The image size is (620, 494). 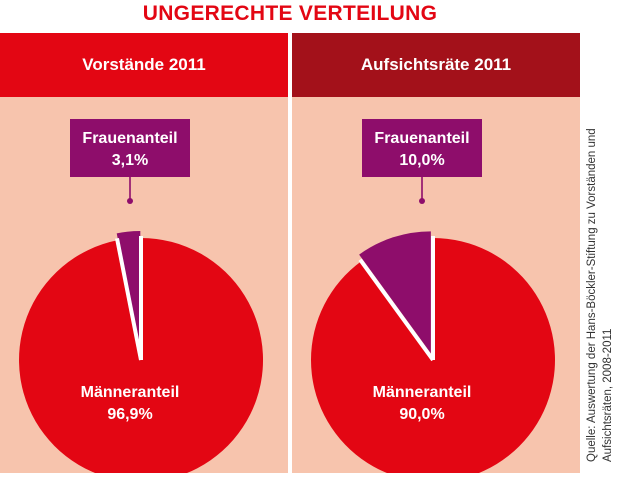 What do you see at coordinates (290, 13) in the screenshot?
I see `chart-title: UNGERECHTE VERTEILUNG` at bounding box center [290, 13].